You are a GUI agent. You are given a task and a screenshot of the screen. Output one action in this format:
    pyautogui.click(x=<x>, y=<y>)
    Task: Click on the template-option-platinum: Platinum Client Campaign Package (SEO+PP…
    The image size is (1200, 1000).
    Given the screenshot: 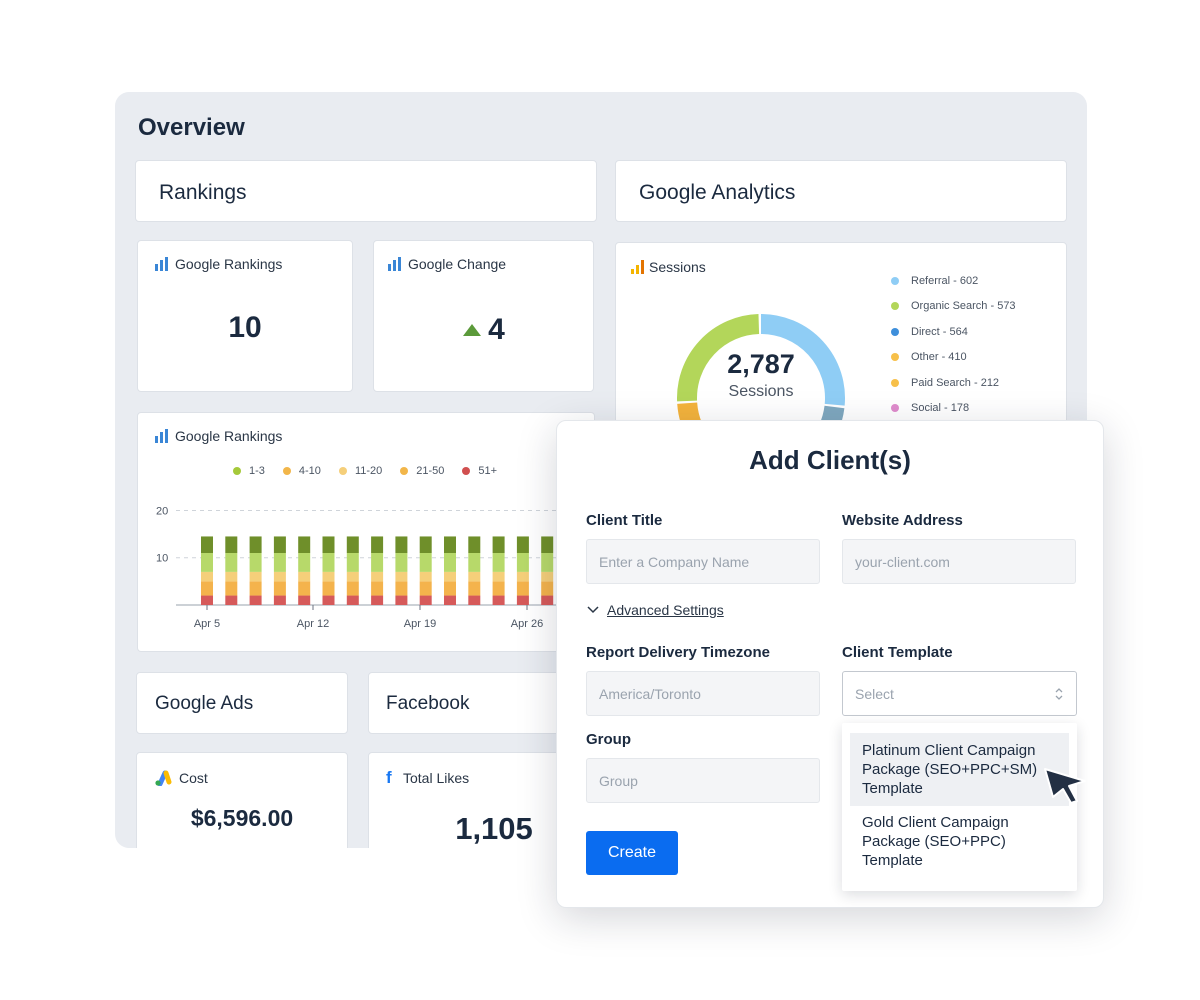 What is the action you would take?
    pyautogui.click(x=959, y=769)
    